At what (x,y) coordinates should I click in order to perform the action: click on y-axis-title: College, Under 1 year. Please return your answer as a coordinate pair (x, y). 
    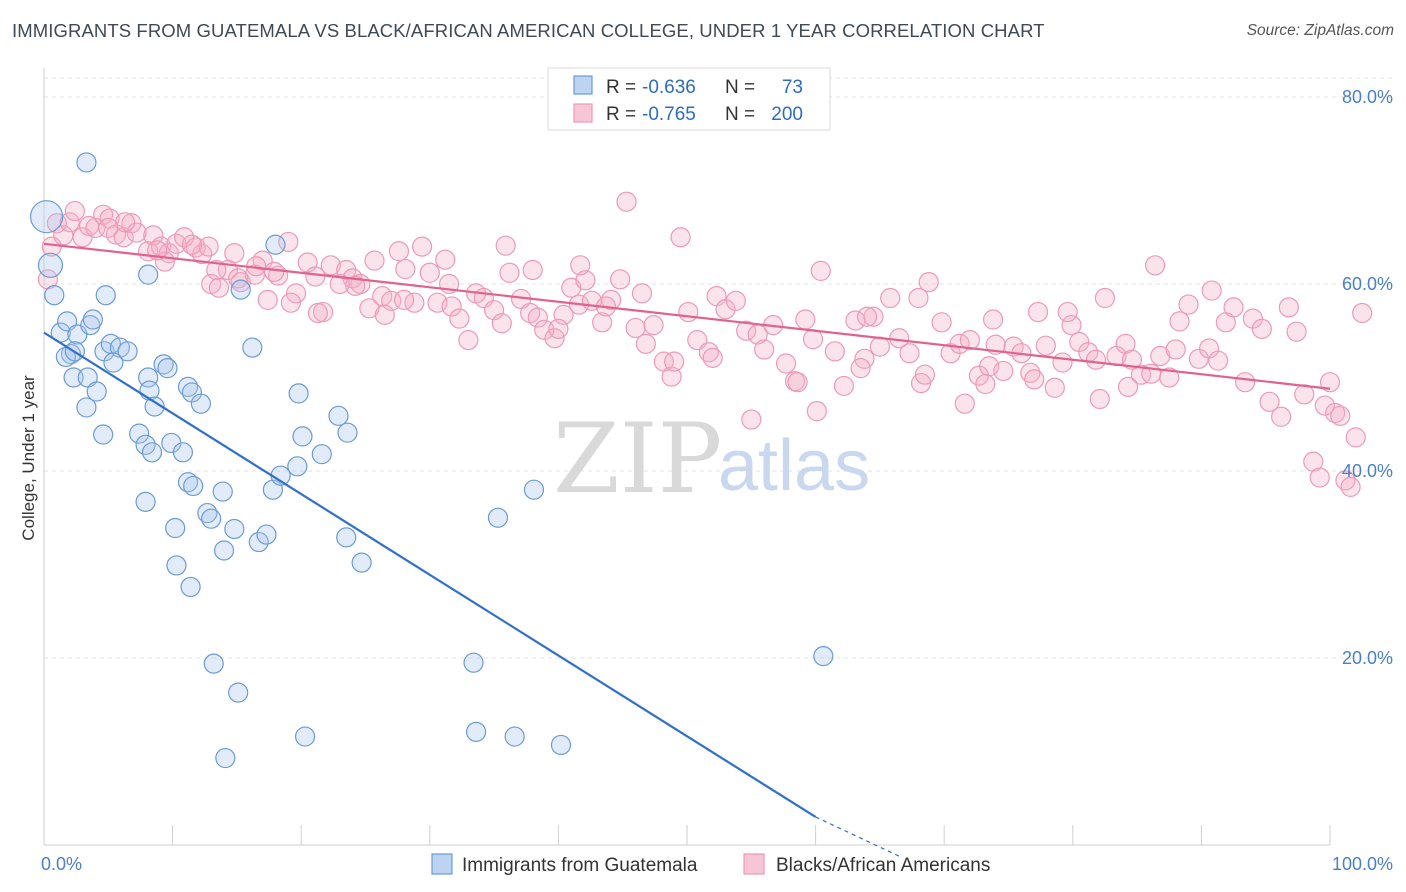
    Looking at the image, I should click on (28, 458).